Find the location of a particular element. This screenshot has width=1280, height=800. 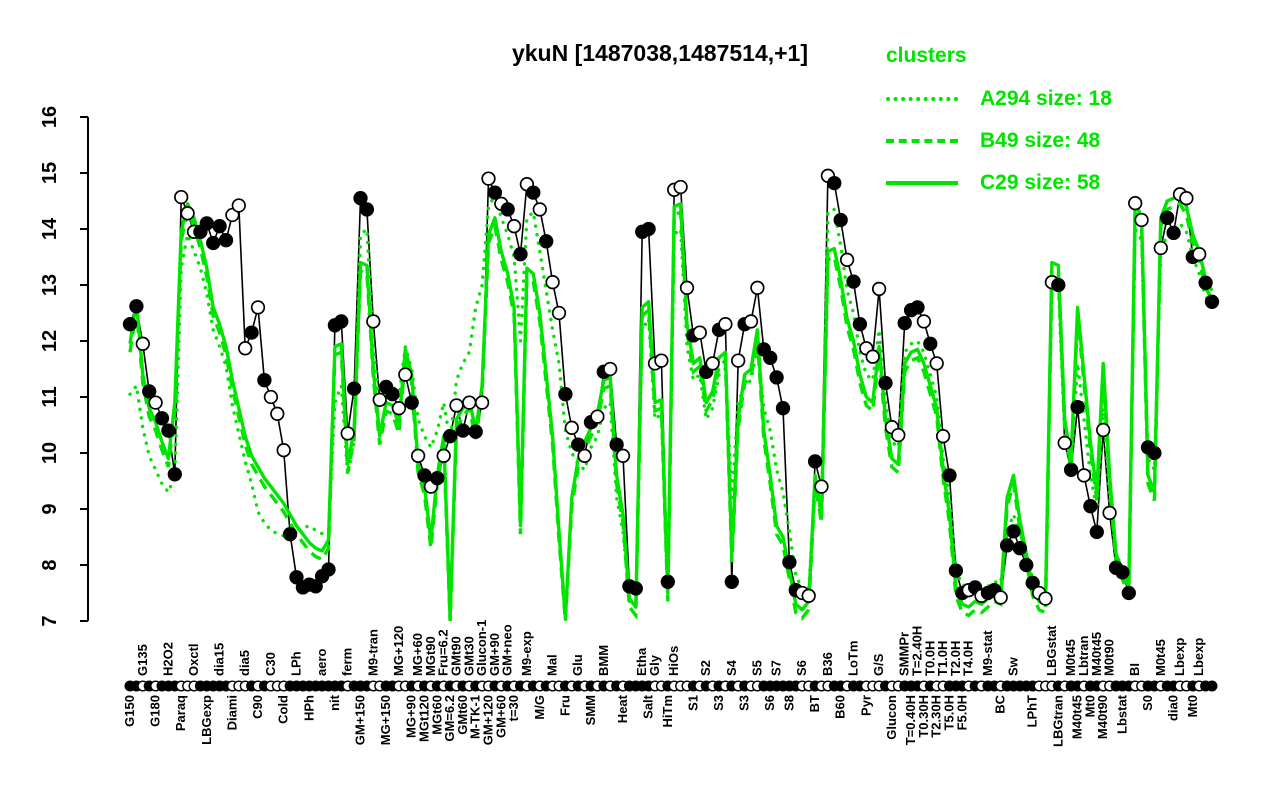

condition-label: GM=6.2 is located at coordinates (449, 718).